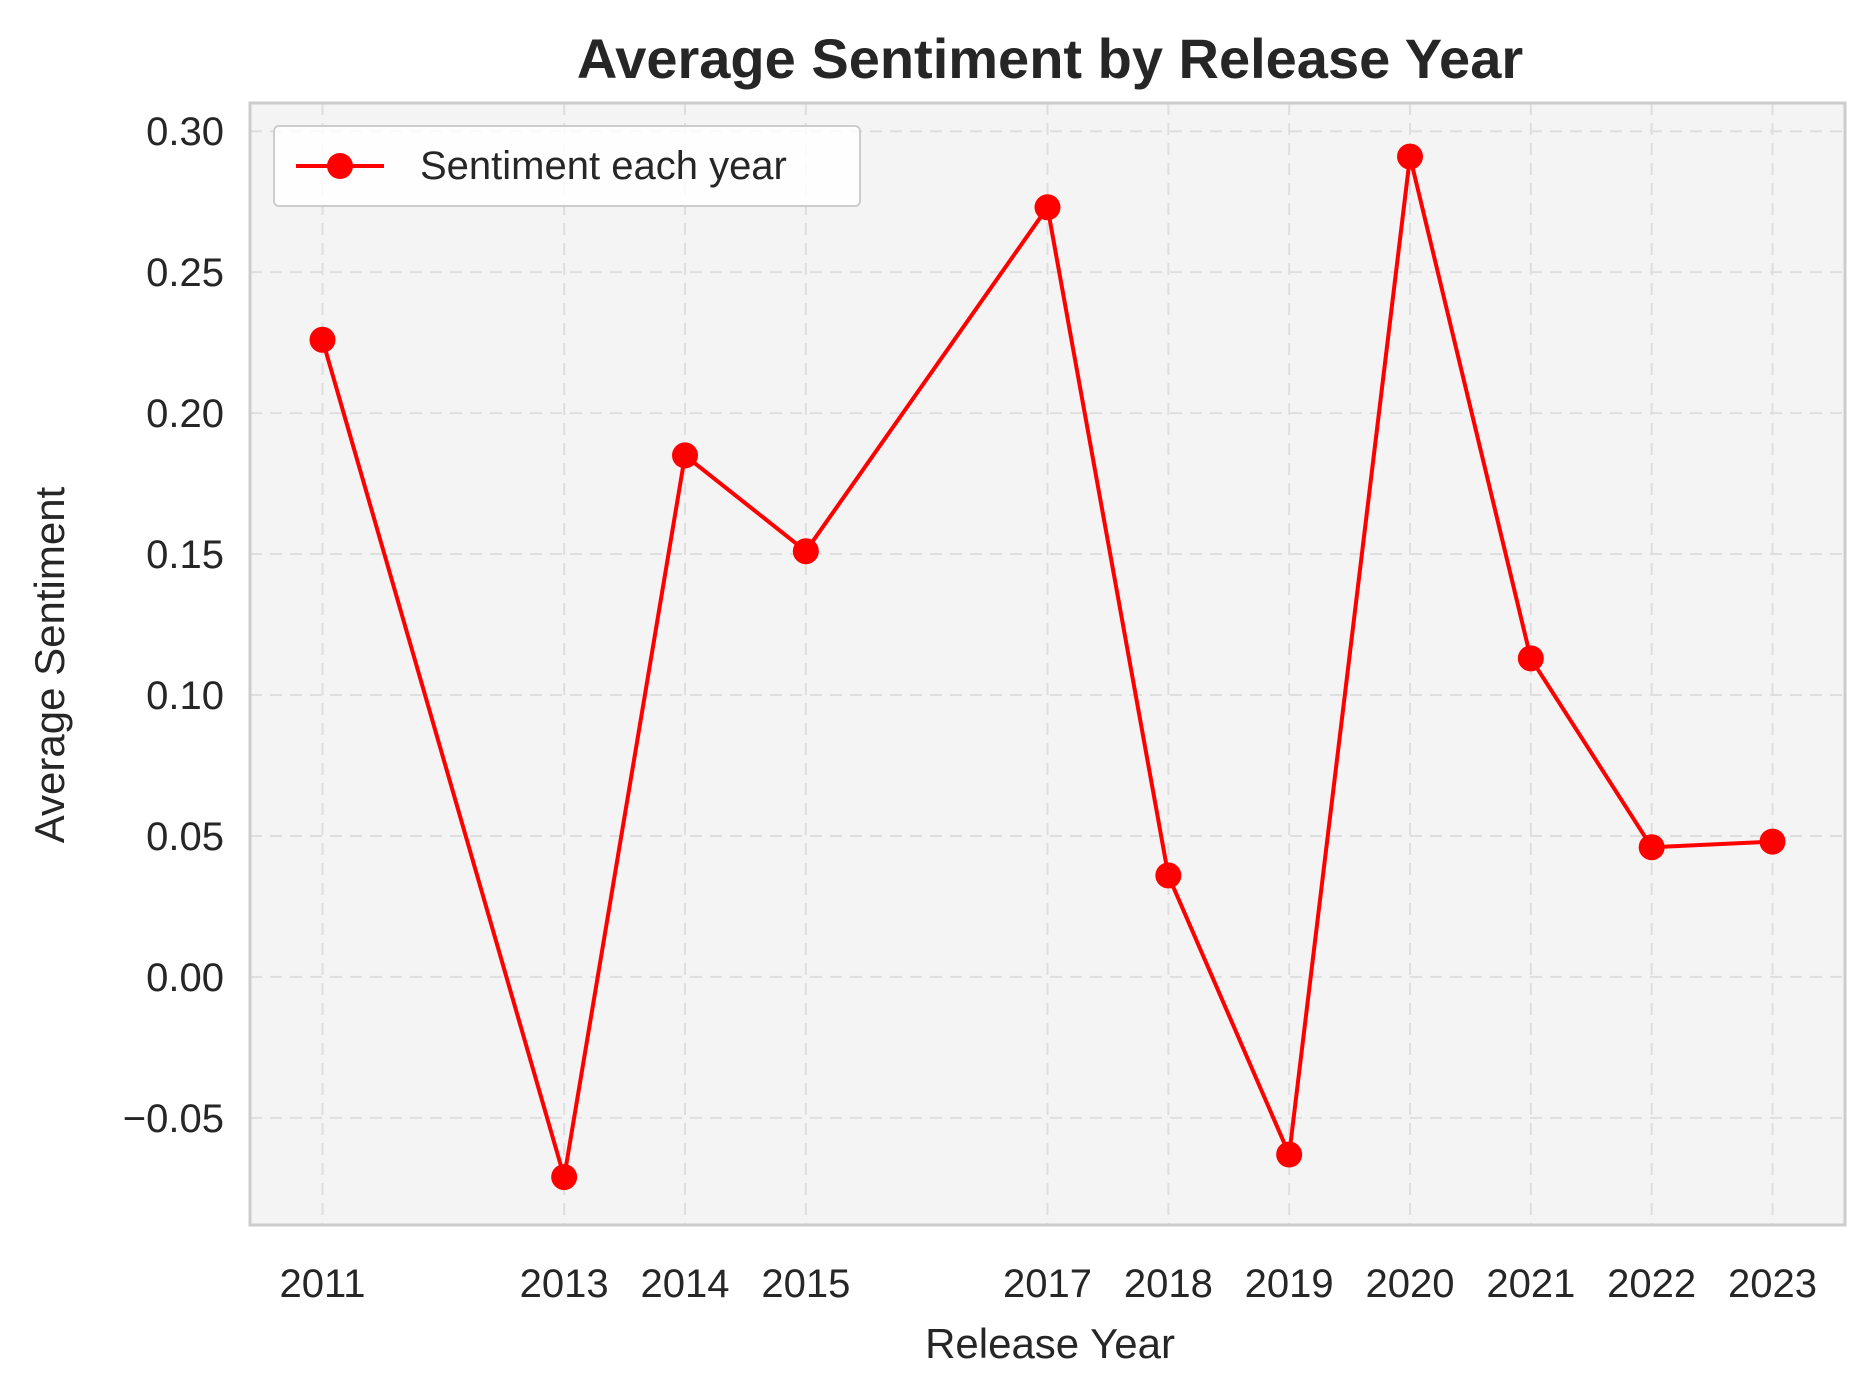 The image size is (1873, 1394). I want to click on x-tick-label: 2023, so click(1772, 1284).